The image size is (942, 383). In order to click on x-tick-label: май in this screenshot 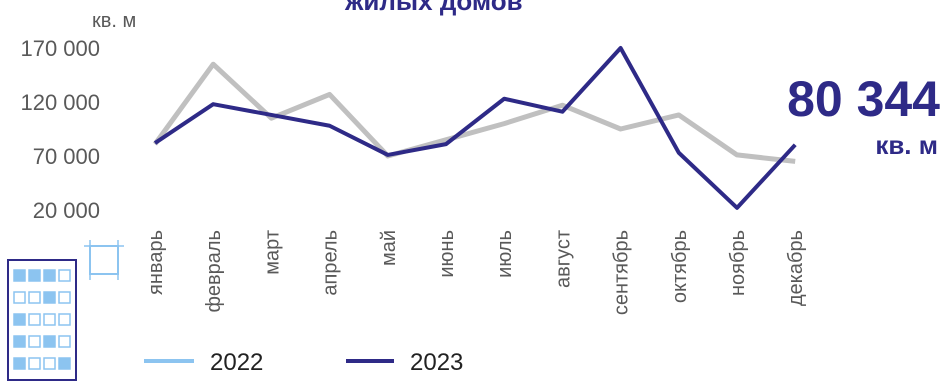, I will do `click(389, 248)`.